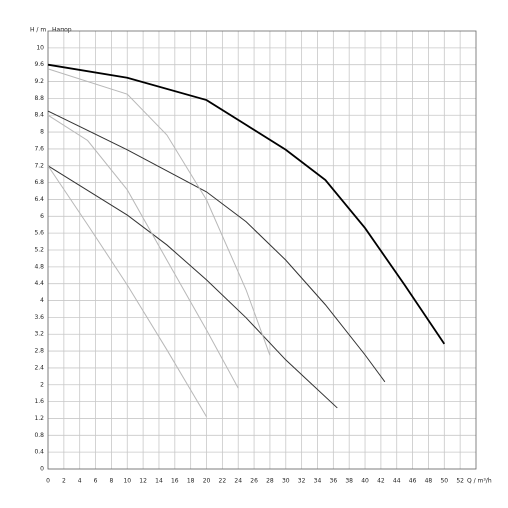  Describe the element at coordinates (39, 182) in the screenshot. I see `y-tick-label: 6.8` at that location.